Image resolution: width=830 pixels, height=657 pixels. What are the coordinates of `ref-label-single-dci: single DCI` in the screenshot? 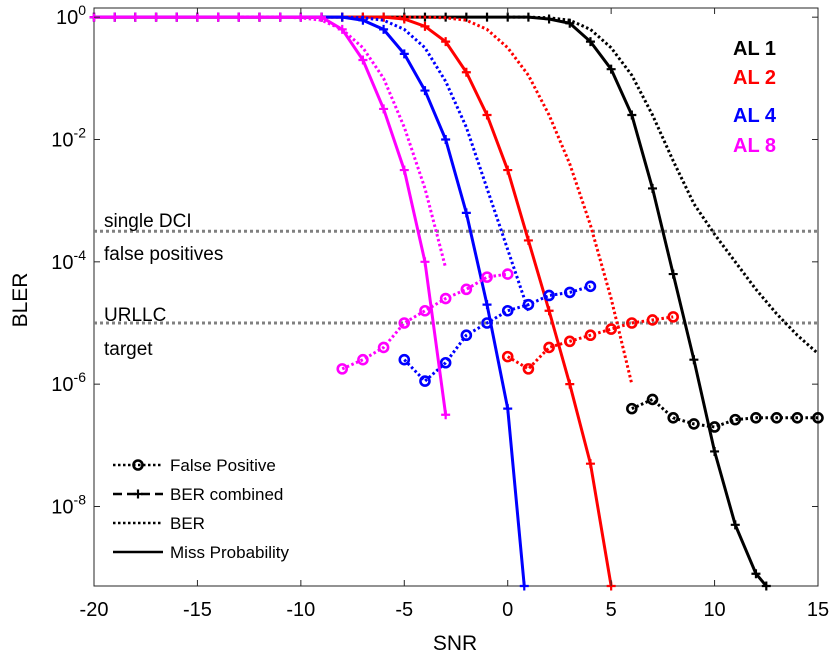 It's located at (148, 221).